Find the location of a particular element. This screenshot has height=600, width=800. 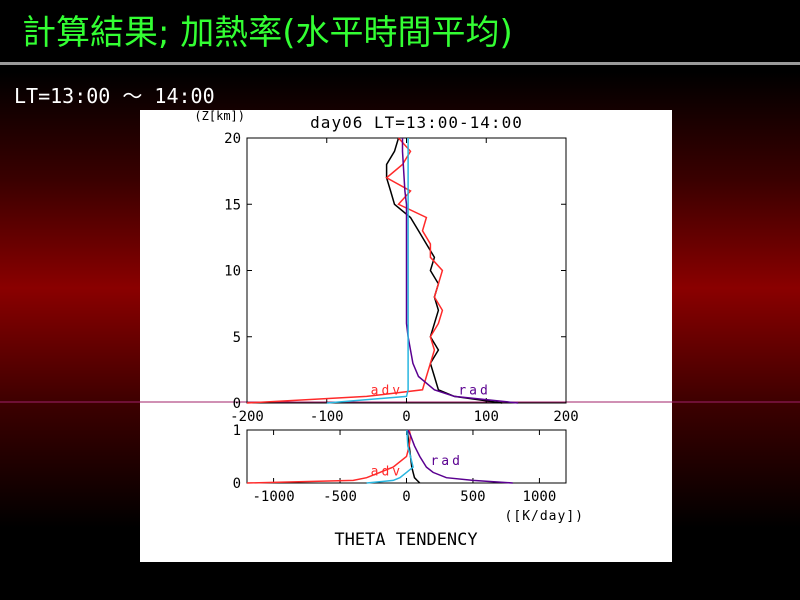

y-tick-label: 15 is located at coordinates (232, 205).